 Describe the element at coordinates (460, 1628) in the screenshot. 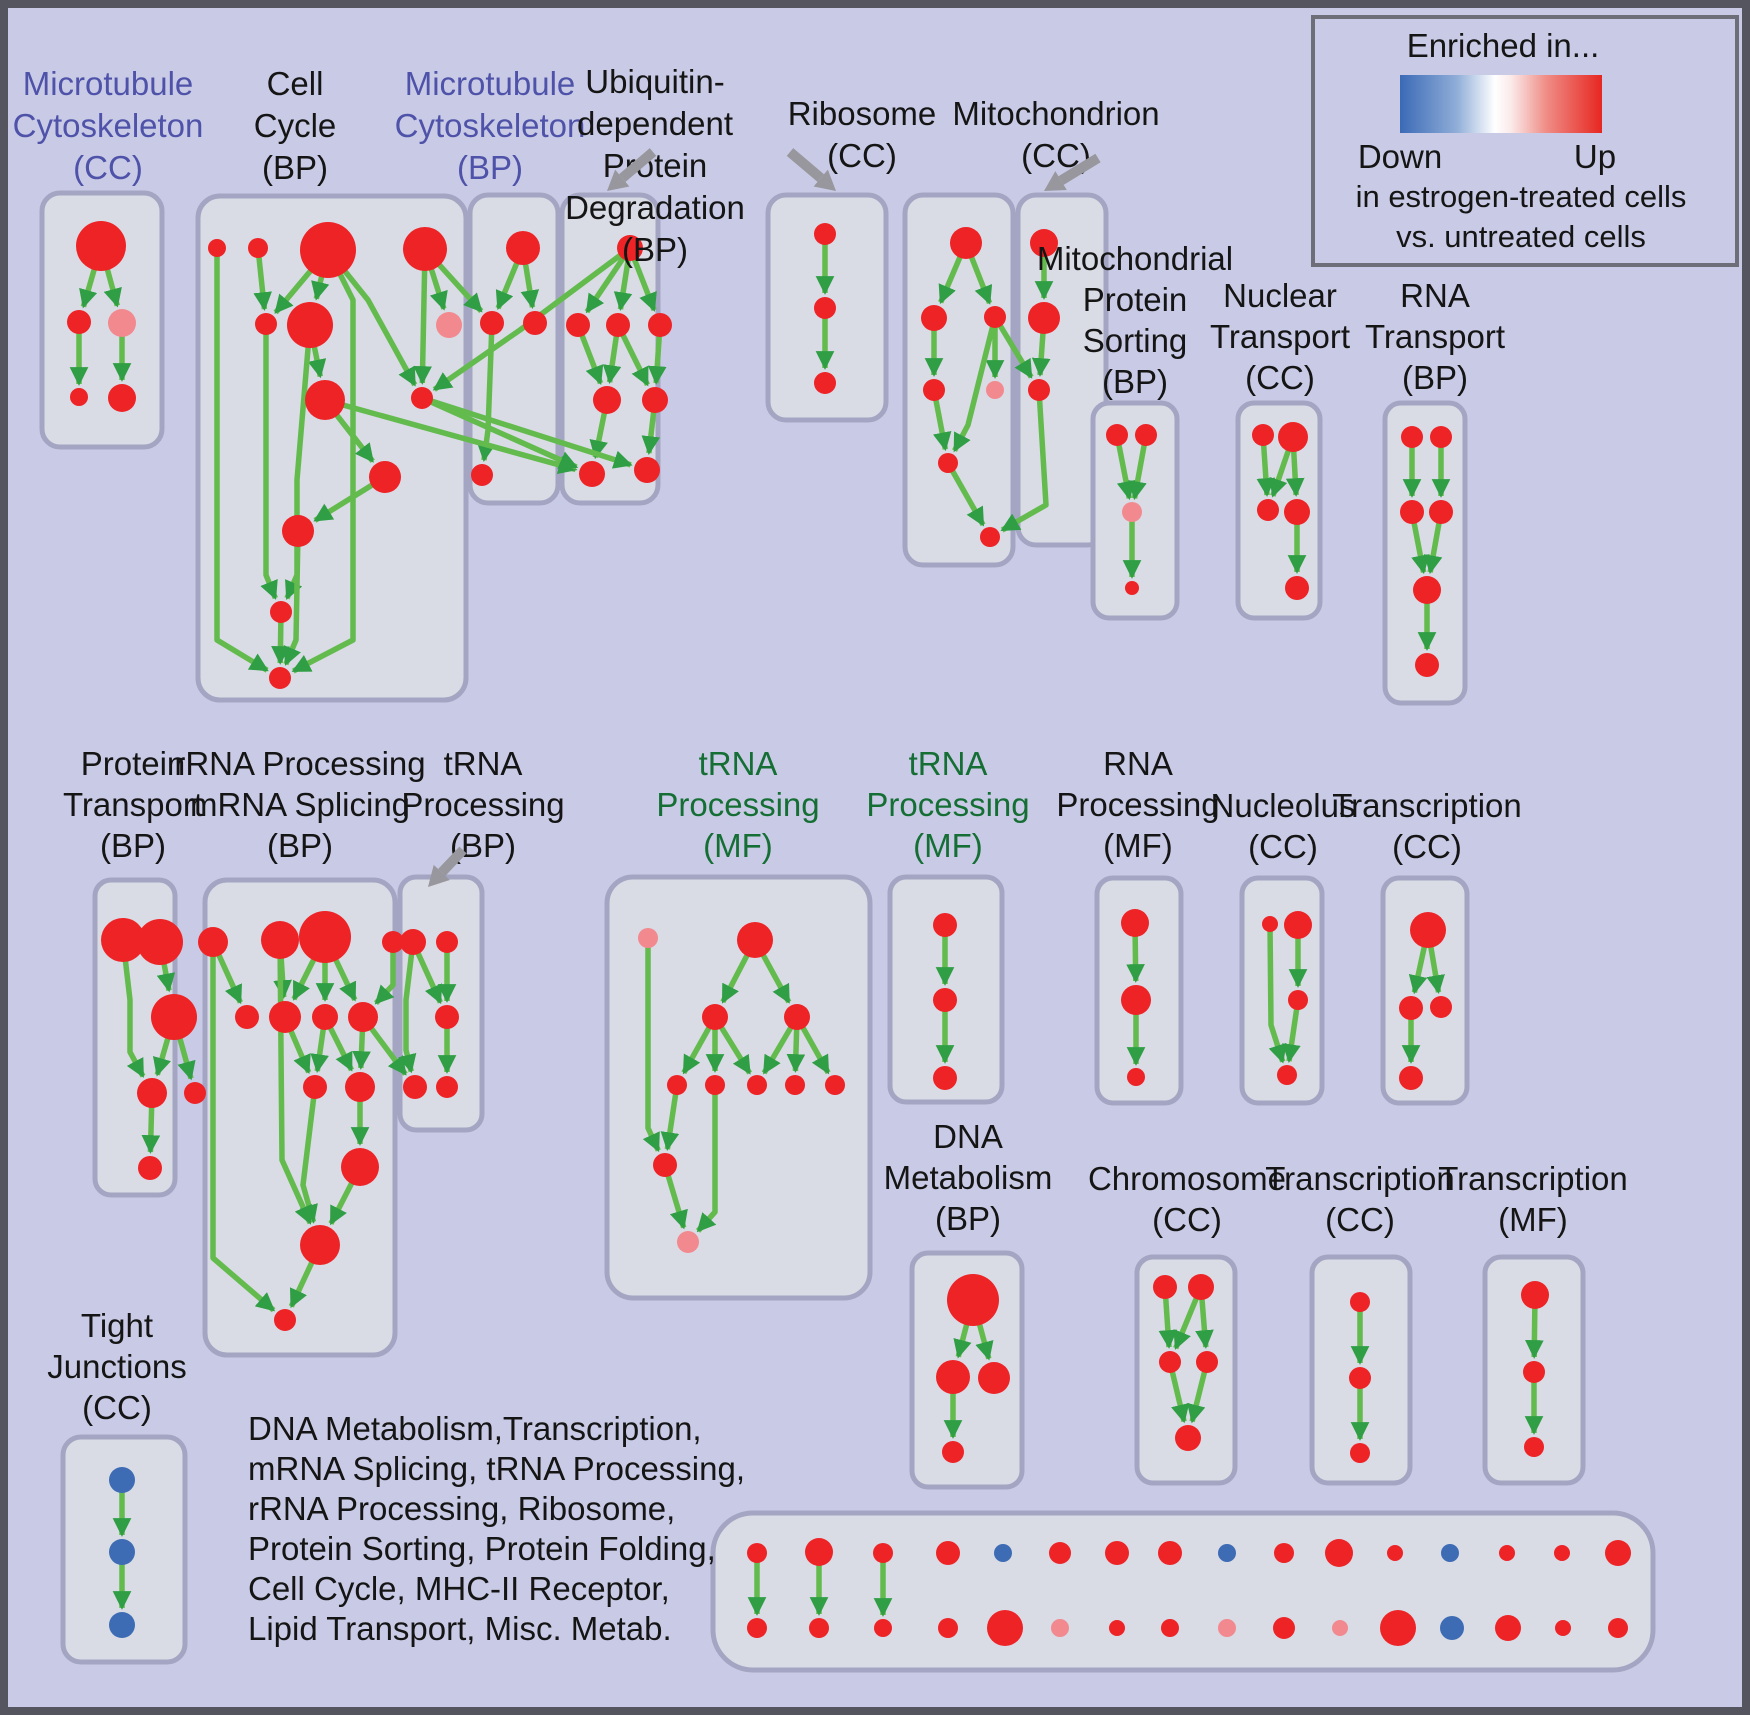

I see `misc-clusters-text-line-5: Lipid Transport, Misc. Metab.` at that location.